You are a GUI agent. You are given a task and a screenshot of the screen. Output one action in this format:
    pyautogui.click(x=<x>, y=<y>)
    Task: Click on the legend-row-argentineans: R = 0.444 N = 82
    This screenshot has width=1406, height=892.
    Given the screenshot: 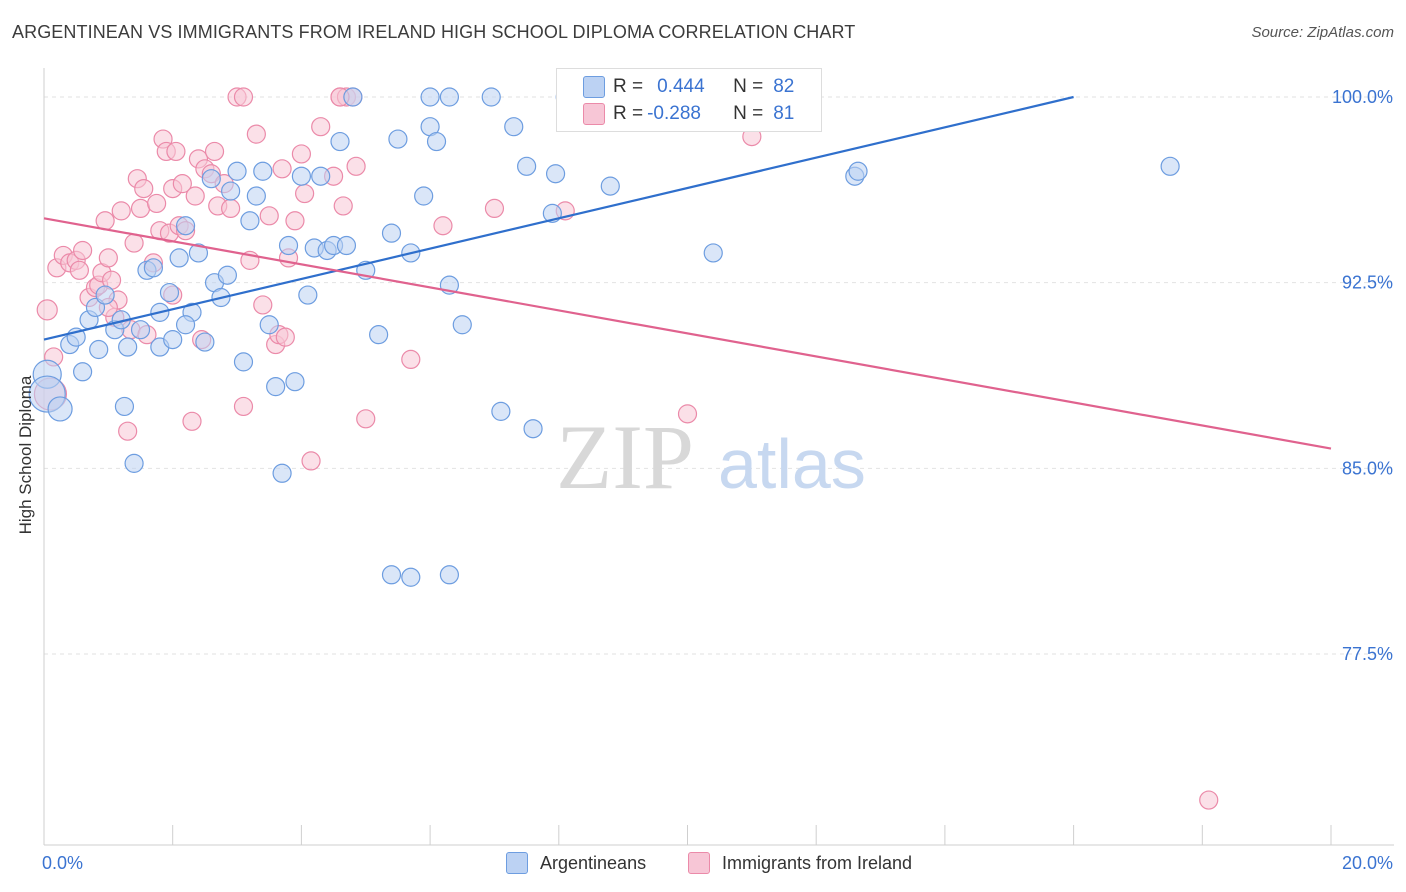 What is the action you would take?
    pyautogui.click(x=689, y=87)
    